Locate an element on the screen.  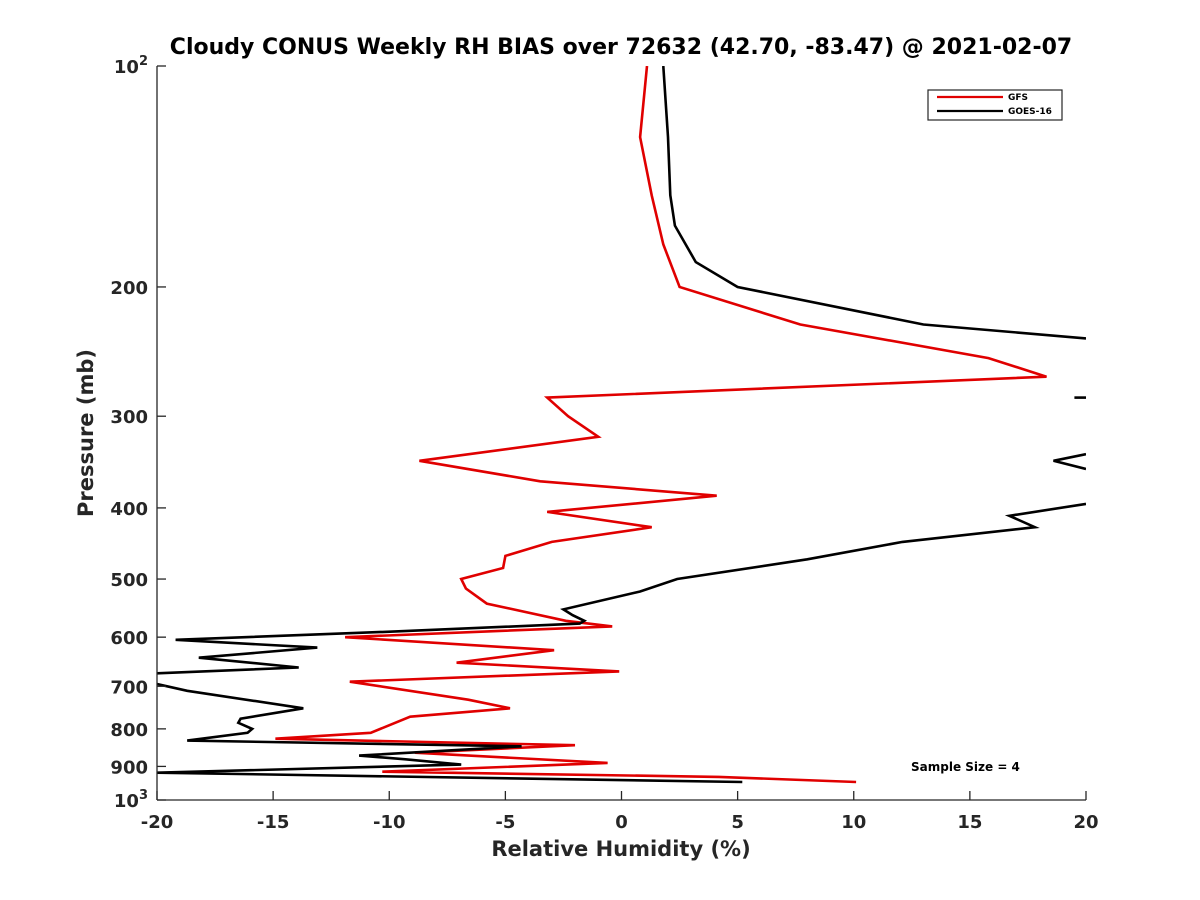
legend-label-goes16: GOES-16 is located at coordinates (1030, 112).